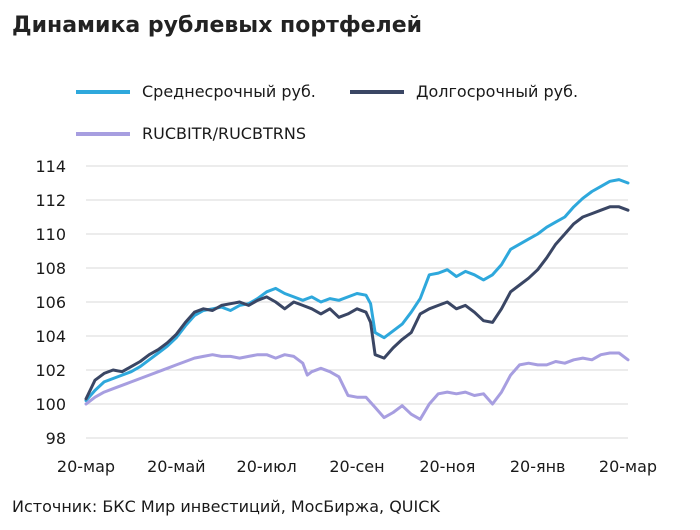  I want to click on legend-label-series-1: Среднесрочный руб., so click(229, 91).